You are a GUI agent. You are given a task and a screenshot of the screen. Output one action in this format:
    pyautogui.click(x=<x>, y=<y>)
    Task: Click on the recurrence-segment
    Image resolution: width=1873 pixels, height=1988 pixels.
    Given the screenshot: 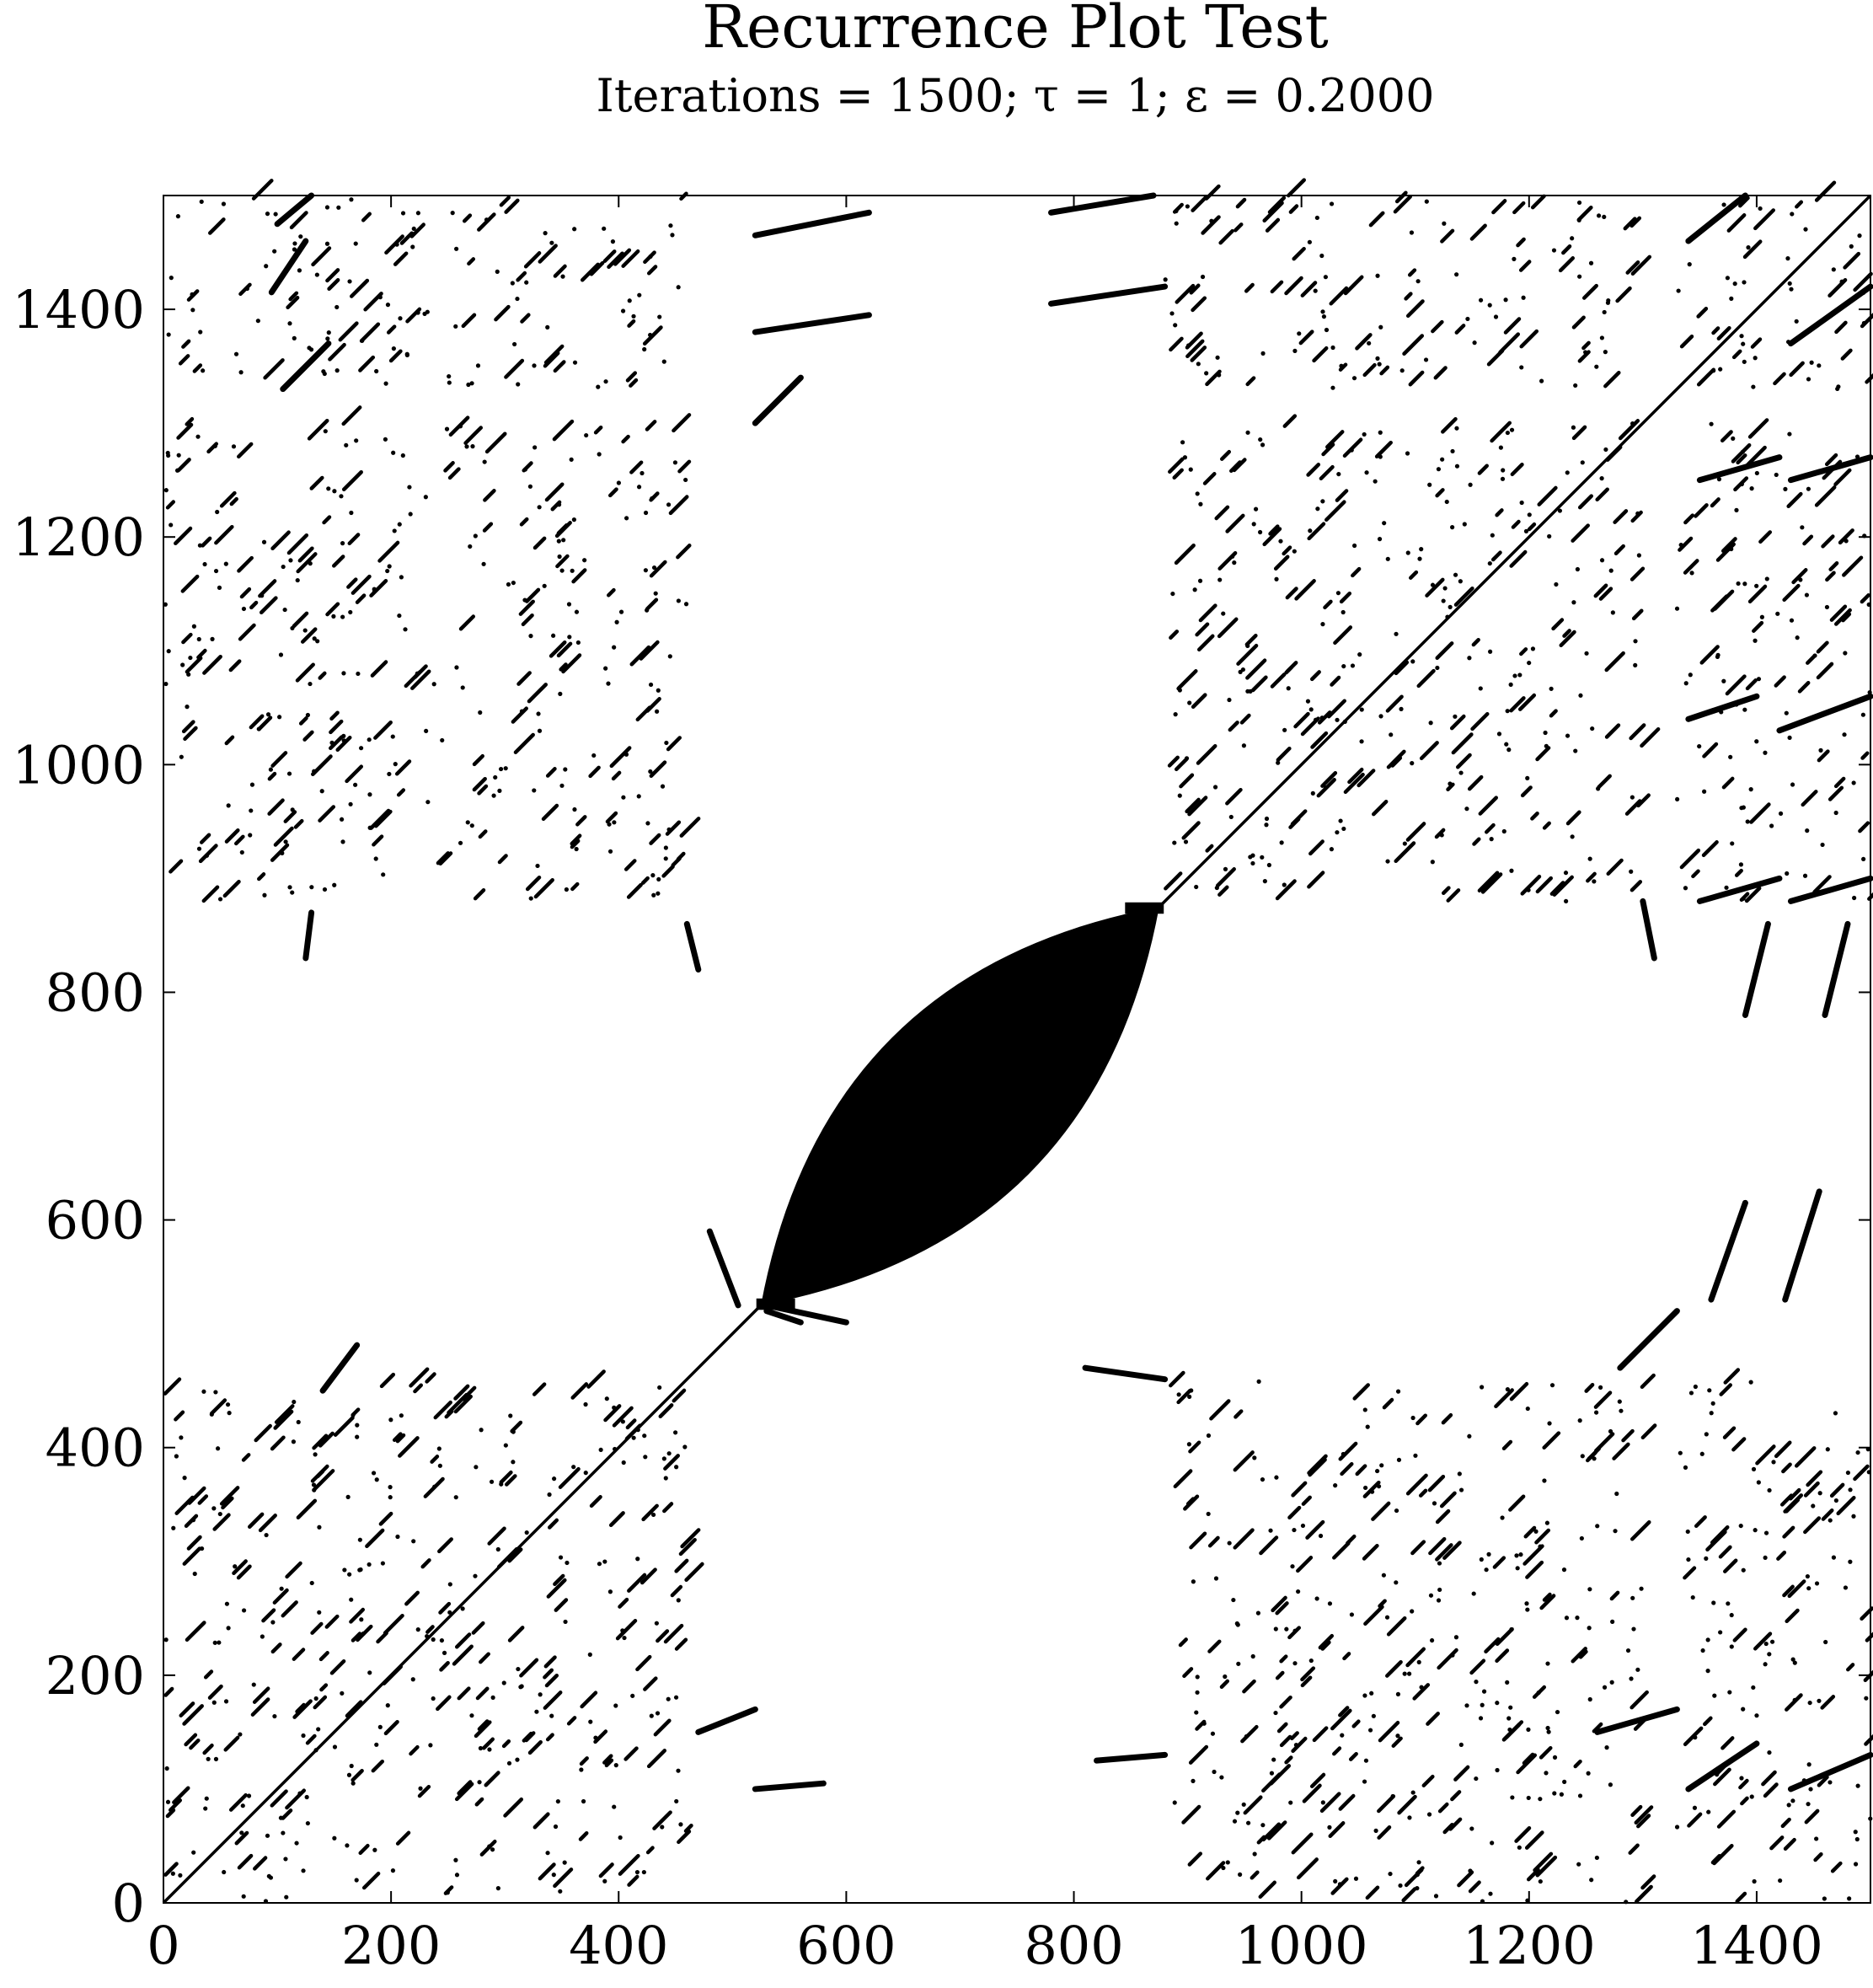 What is the action you would take?
    pyautogui.click(x=812, y=224)
    